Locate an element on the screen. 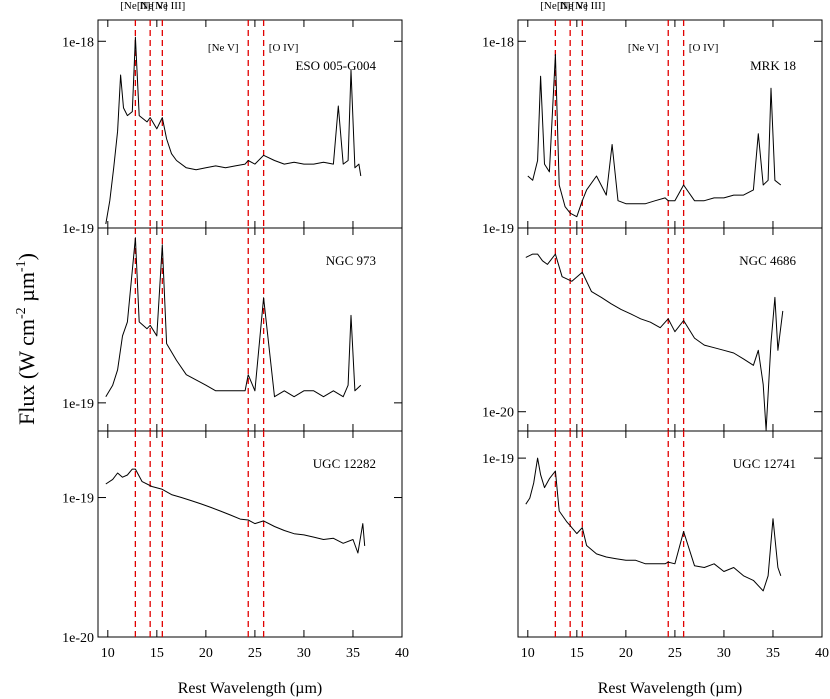  object-name: NGC 4686 is located at coordinates (767, 260).